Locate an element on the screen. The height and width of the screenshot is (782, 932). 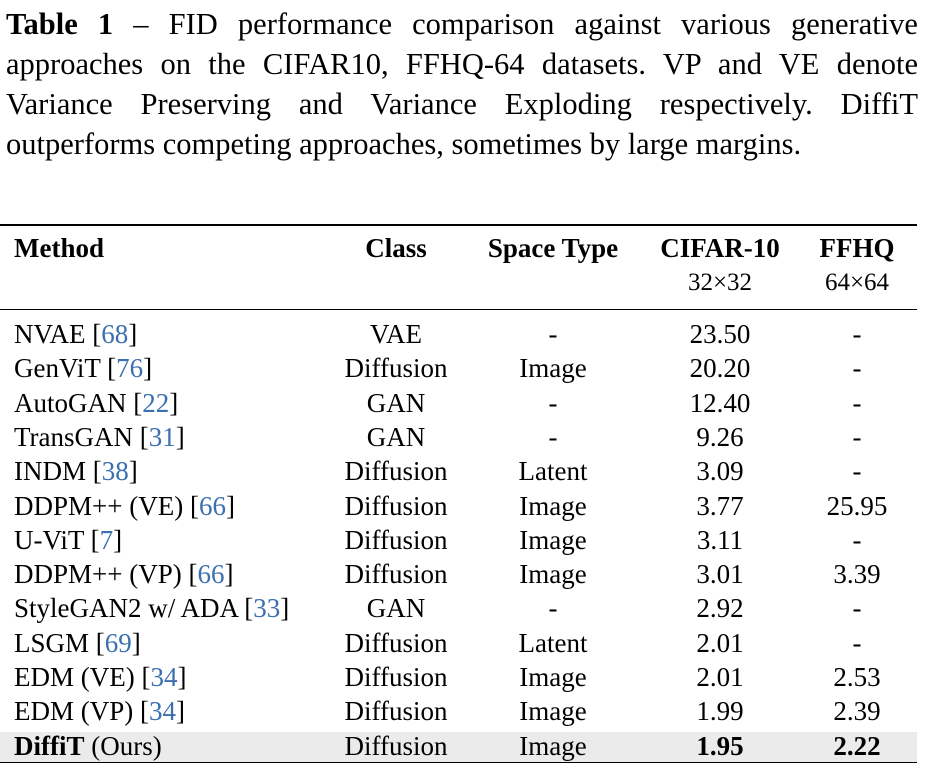
row-10-cifar: 2.01 is located at coordinates (720, 677).